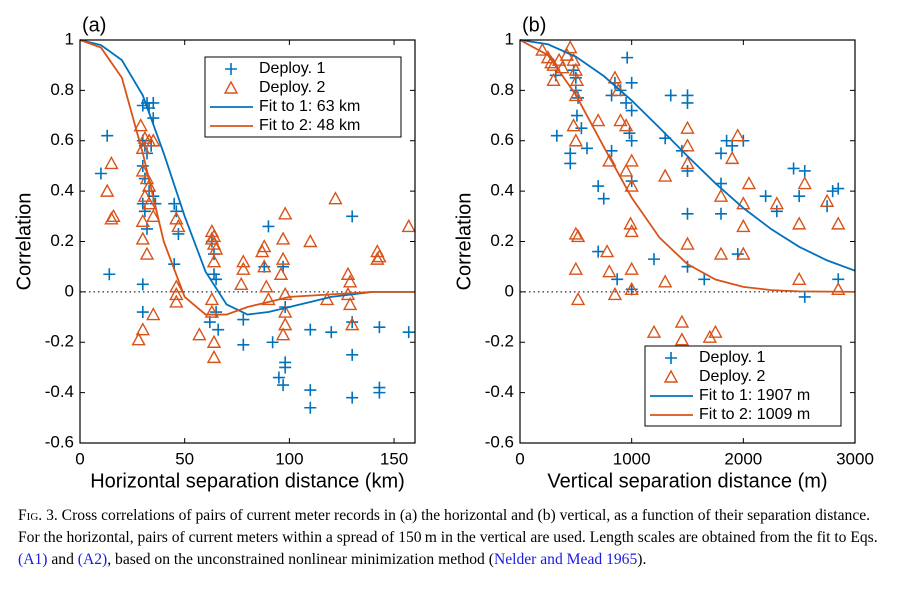 The width and height of the screenshot is (902, 602). What do you see at coordinates (499, 341) in the screenshot?
I see `y-tick-label: -0.2` at bounding box center [499, 341].